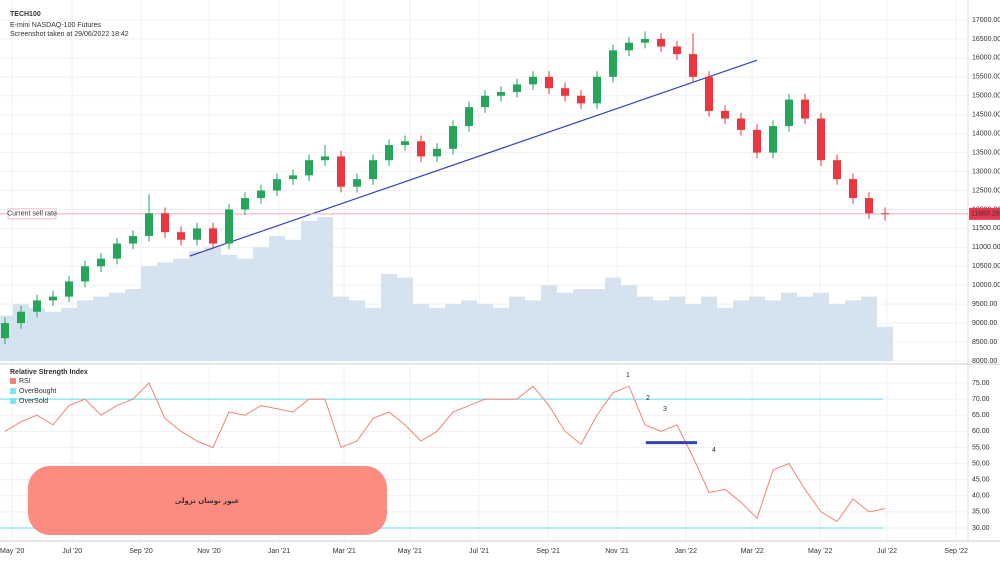 The image size is (1000, 562). I want to click on price-tag-box, so click(984, 213).